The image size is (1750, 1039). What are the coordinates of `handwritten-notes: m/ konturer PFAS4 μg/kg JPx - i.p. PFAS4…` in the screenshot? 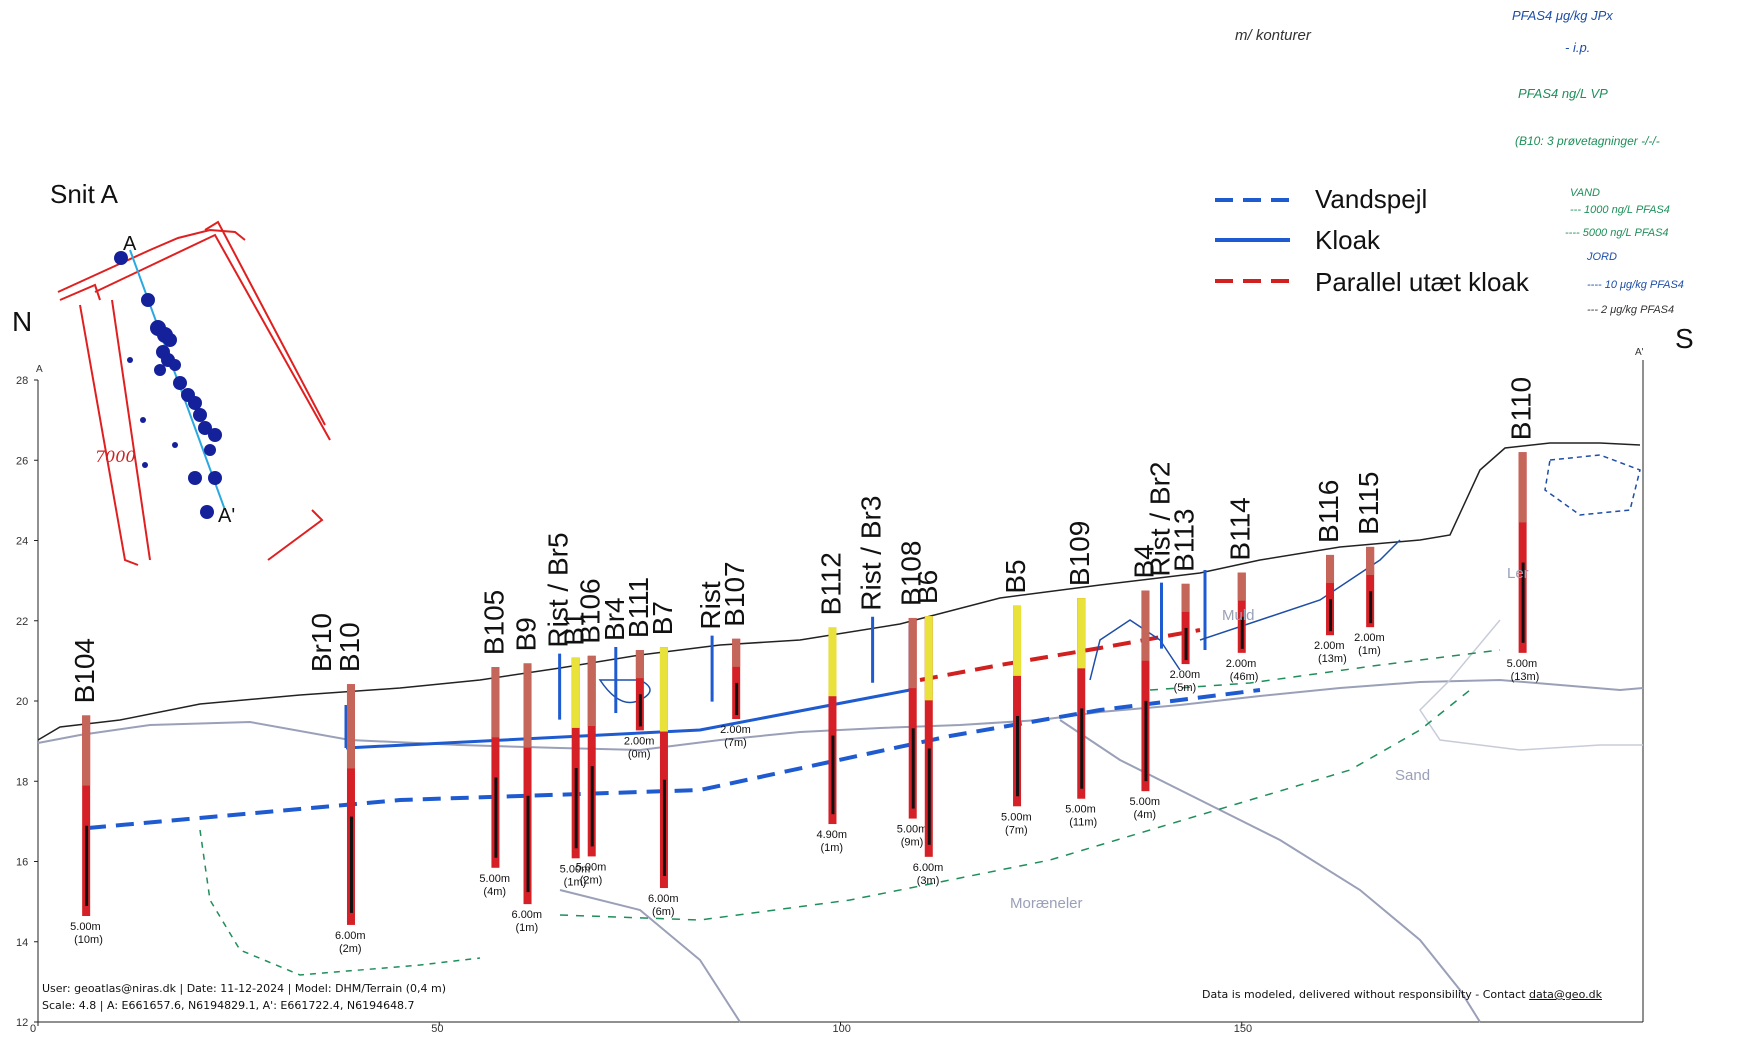 It's located at (1459, 162).